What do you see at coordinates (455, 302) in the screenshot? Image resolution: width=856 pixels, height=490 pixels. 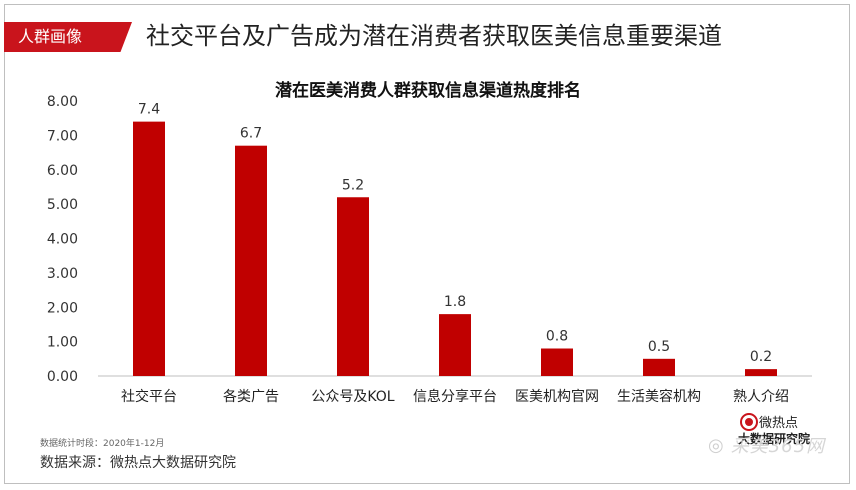 I see `bar-value-label: 1.8` at bounding box center [455, 302].